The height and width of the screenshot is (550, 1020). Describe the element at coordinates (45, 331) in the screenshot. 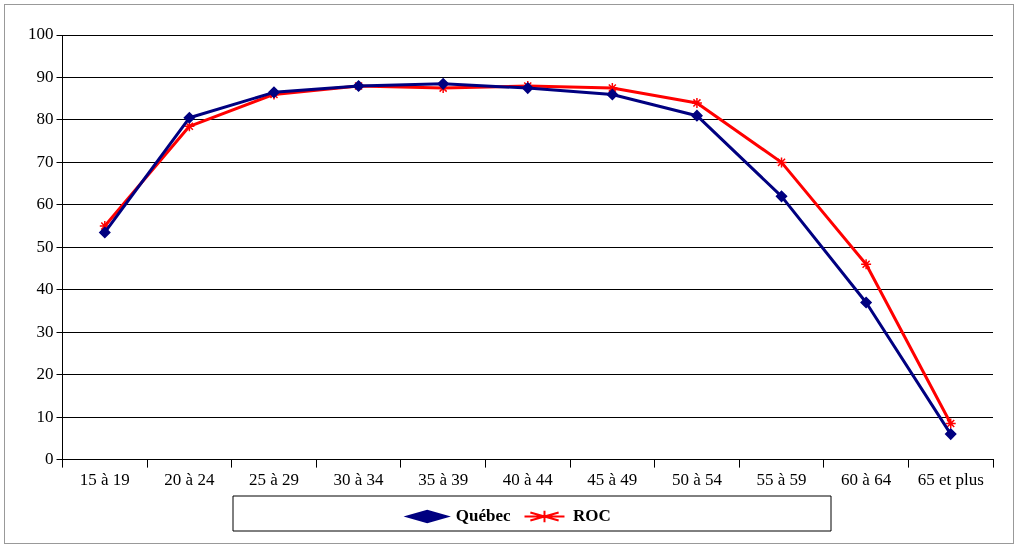

I see `y-tick-label: 30` at that location.